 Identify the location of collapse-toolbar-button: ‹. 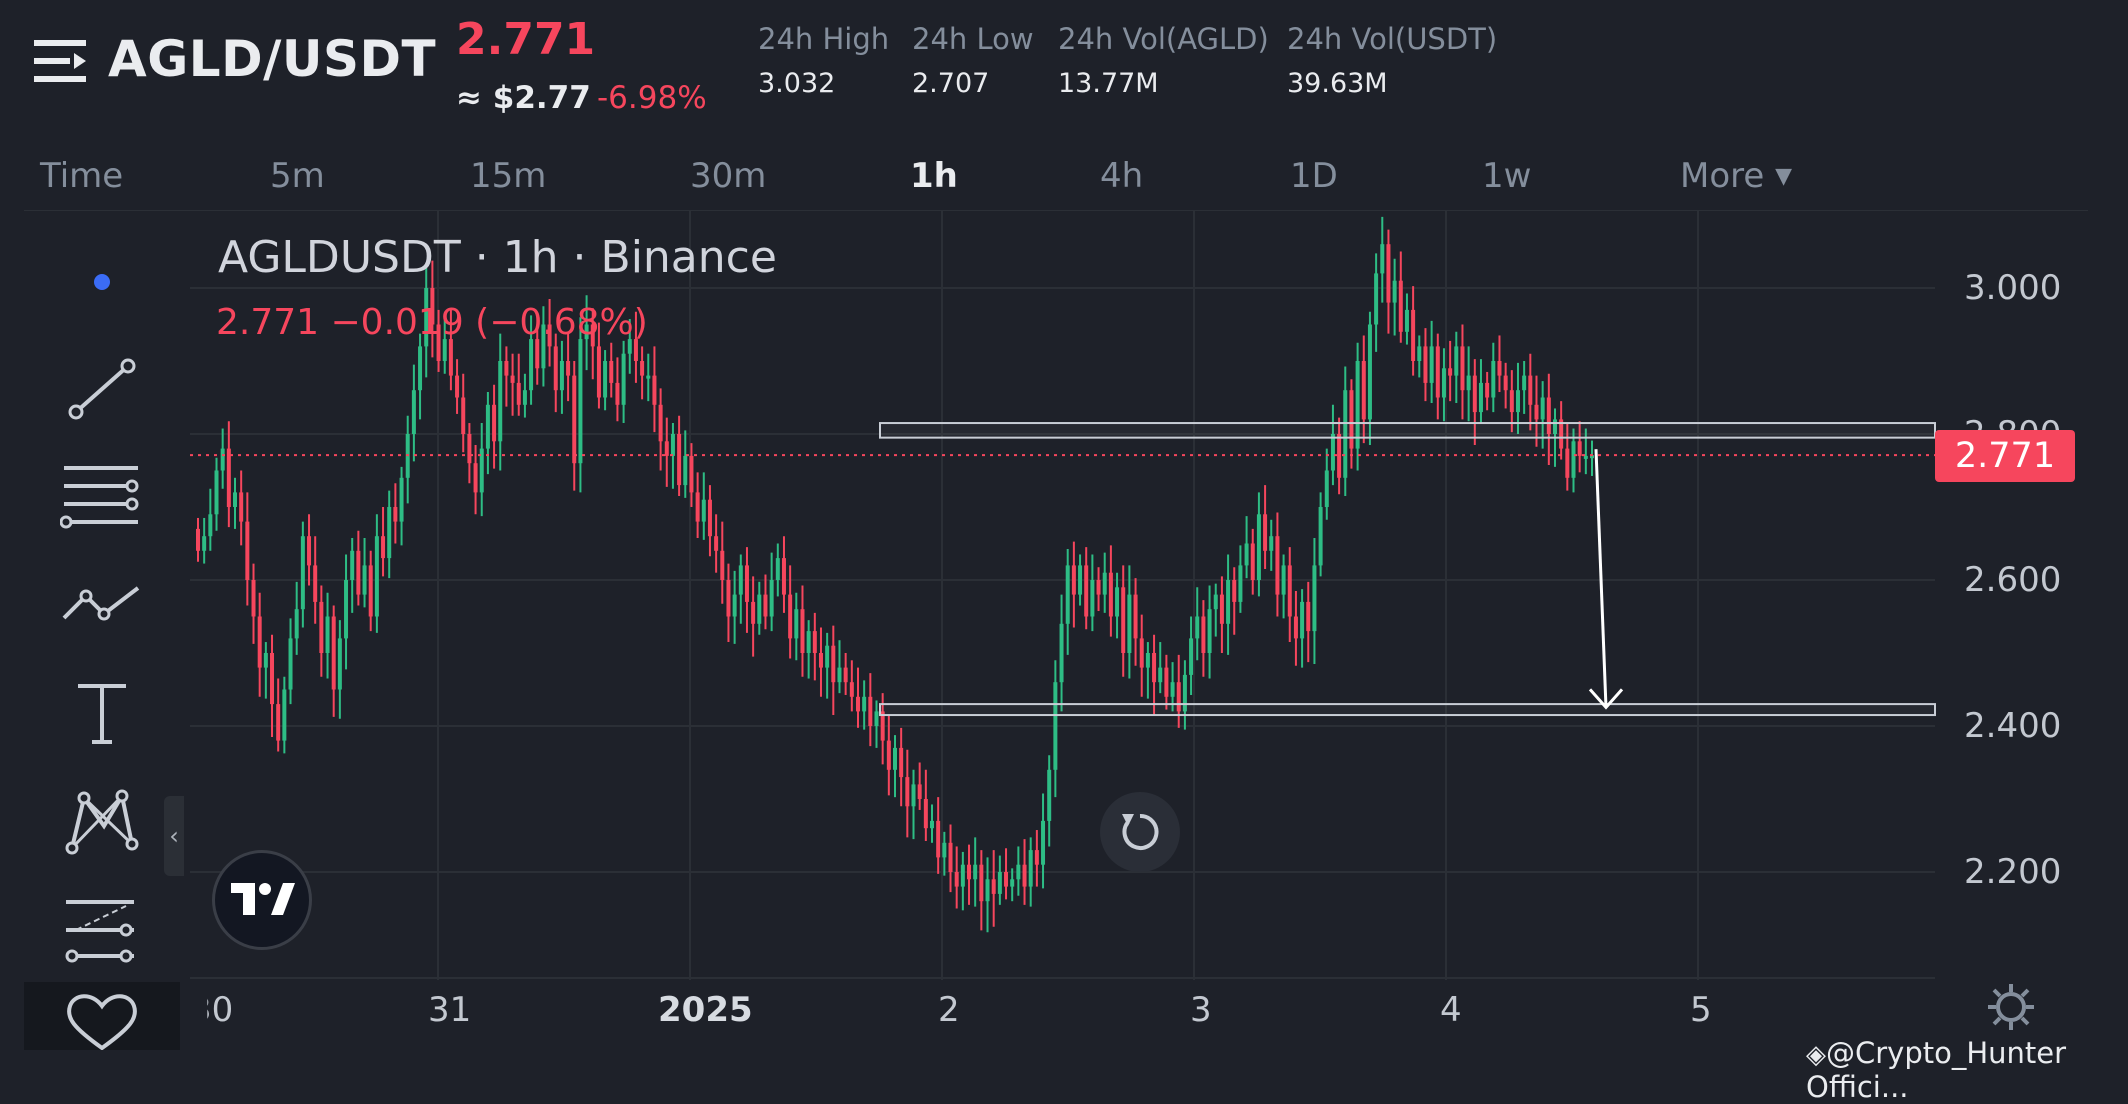
(174, 836).